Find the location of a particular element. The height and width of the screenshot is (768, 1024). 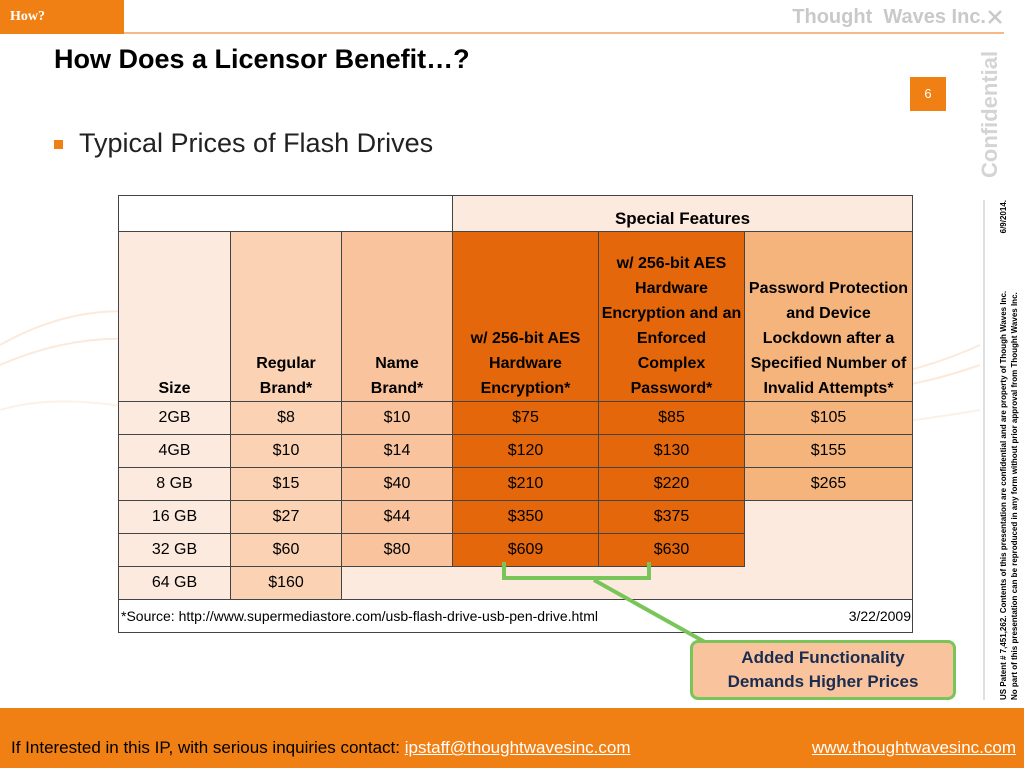

callout-line-1: Added Functionality is located at coordinates (823, 657).